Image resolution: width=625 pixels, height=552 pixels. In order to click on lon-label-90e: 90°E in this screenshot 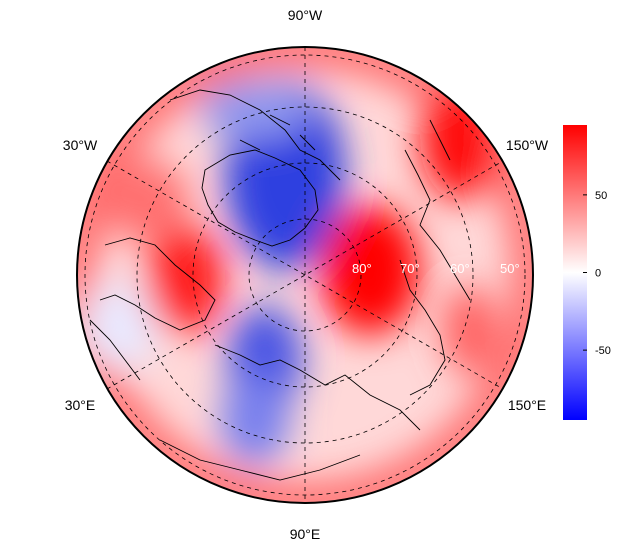, I will do `click(305, 534)`.